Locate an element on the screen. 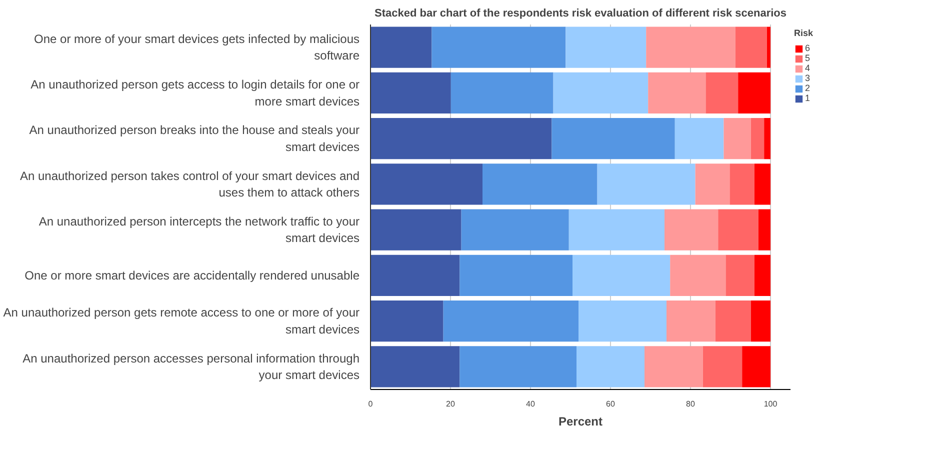 The height and width of the screenshot is (453, 933). legend-label: 1 is located at coordinates (808, 98).